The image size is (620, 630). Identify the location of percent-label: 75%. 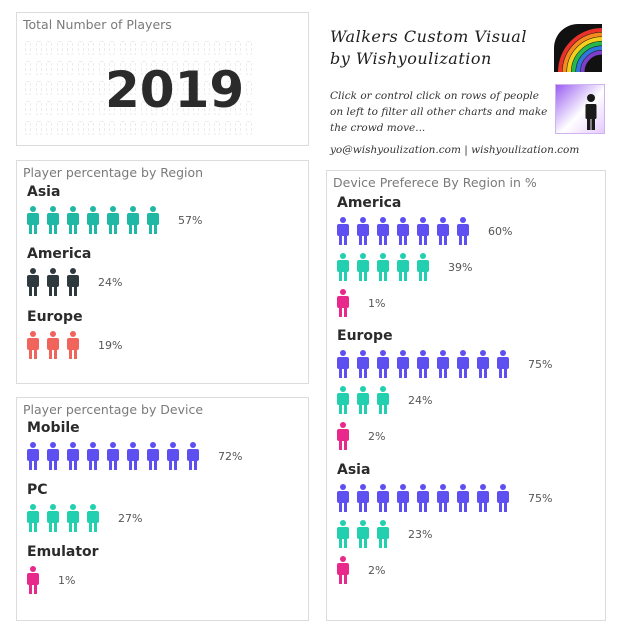
(540, 364).